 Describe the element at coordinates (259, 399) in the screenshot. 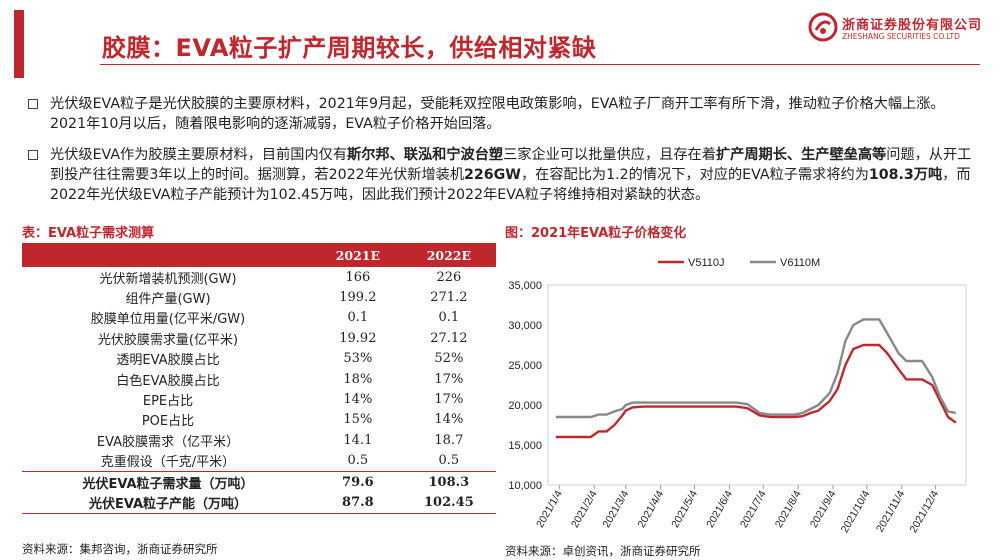

I see `table-row: EPE占比 14% 17%` at that location.